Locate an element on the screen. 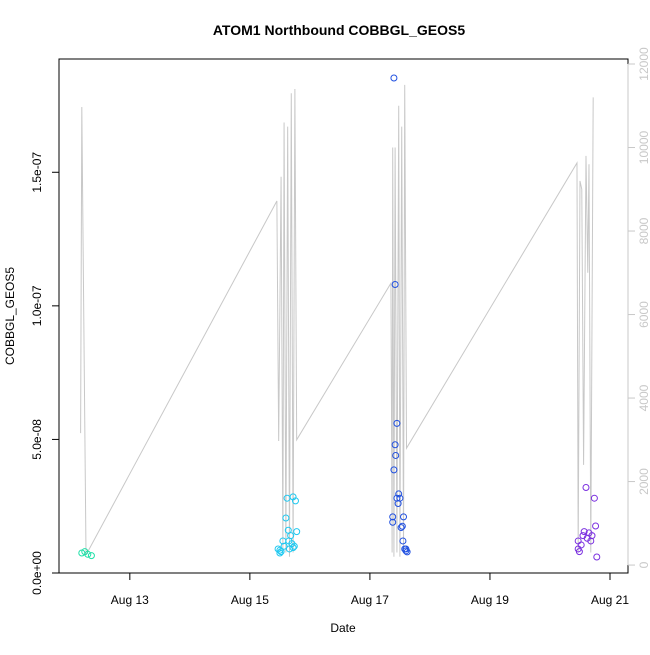 This screenshot has width=650, height=655. chart-title: ATOM1 Northbound COBBGL_GEOS5 is located at coordinates (339, 30).